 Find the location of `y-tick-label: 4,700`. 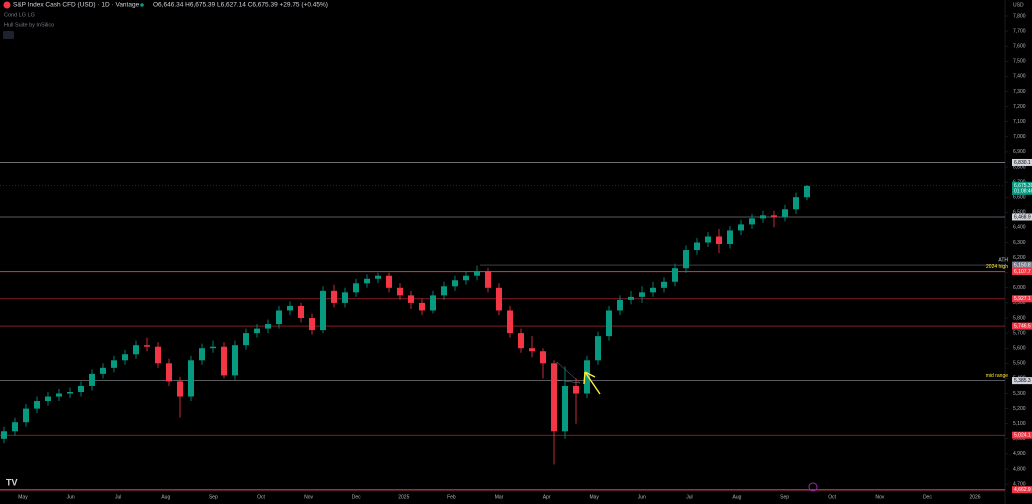

y-tick-label: 4,700 is located at coordinates (1019, 484).